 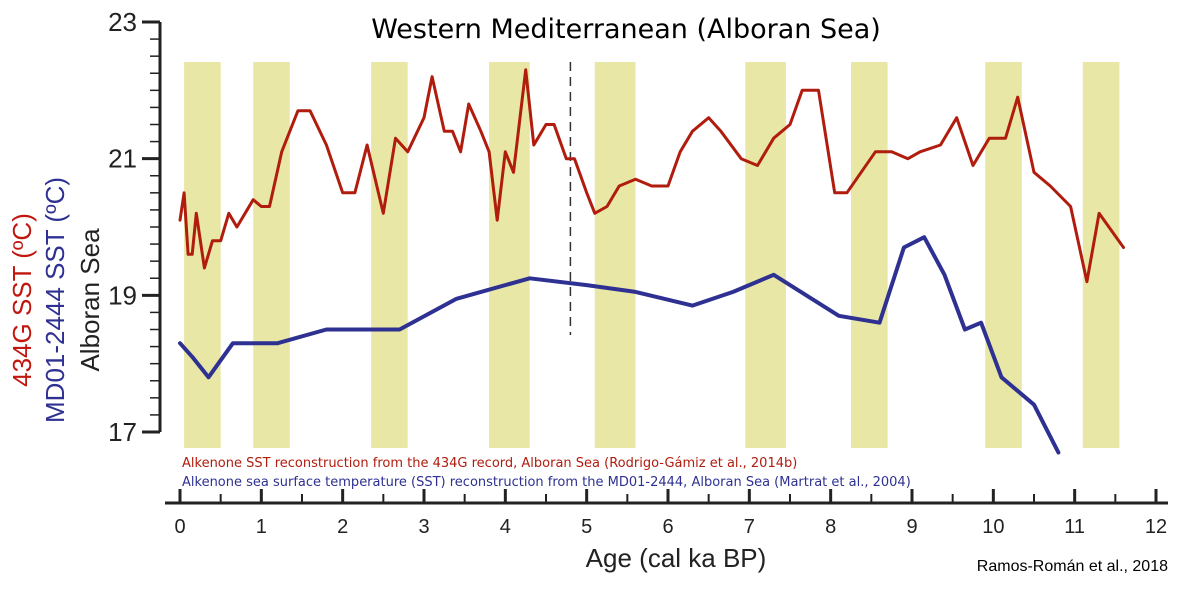 What do you see at coordinates (342, 527) in the screenshot?
I see `x-tick-label-2: 2` at bounding box center [342, 527].